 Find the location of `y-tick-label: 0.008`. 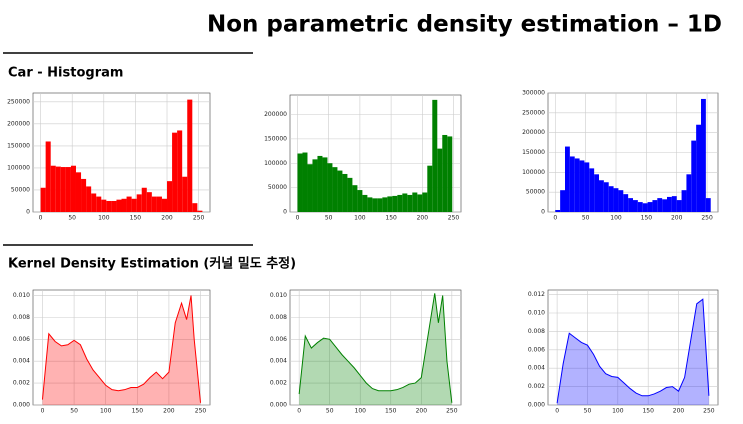

y-tick-label: 0.008 is located at coordinates (21, 317).